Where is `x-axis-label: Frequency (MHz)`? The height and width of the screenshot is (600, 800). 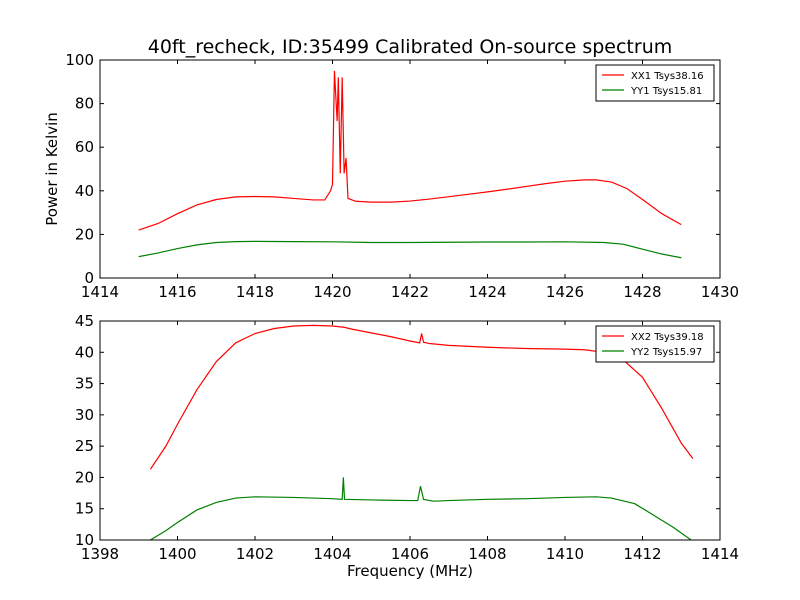
x-axis-label: Frequency (MHz) is located at coordinates (410, 571).